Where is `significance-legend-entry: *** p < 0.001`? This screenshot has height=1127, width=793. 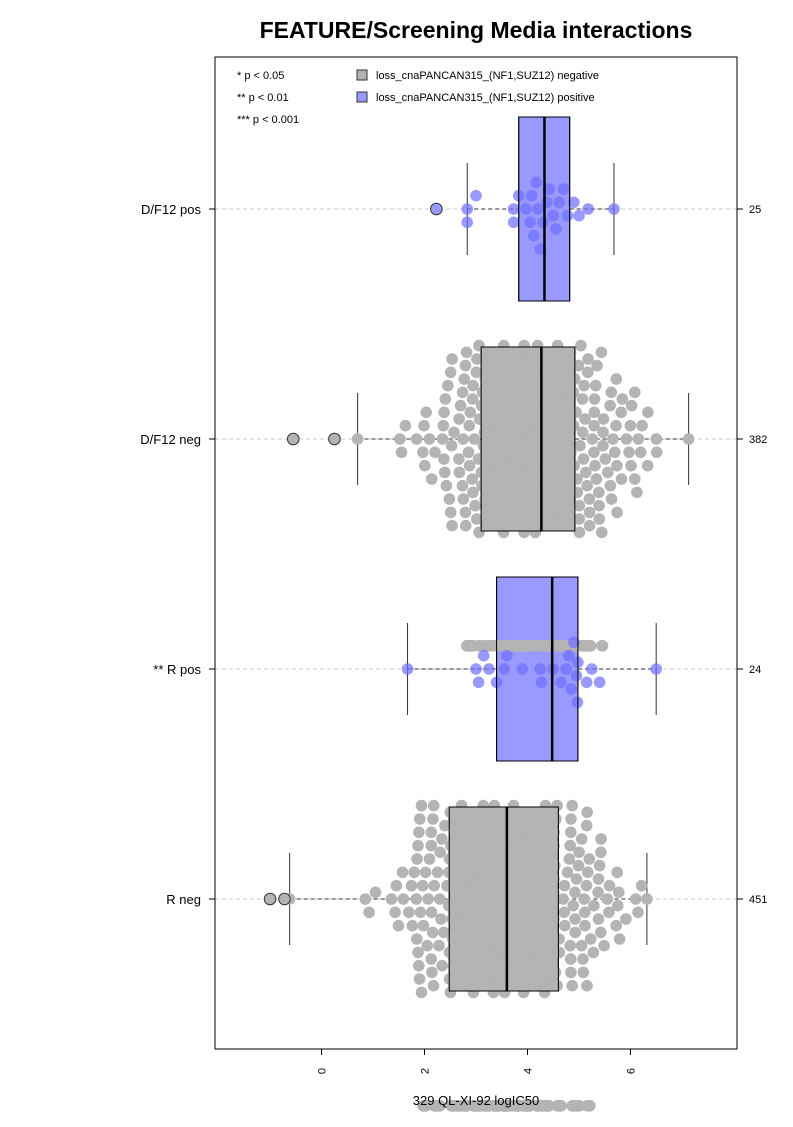 significance-legend-entry: *** p < 0.001 is located at coordinates (268, 120).